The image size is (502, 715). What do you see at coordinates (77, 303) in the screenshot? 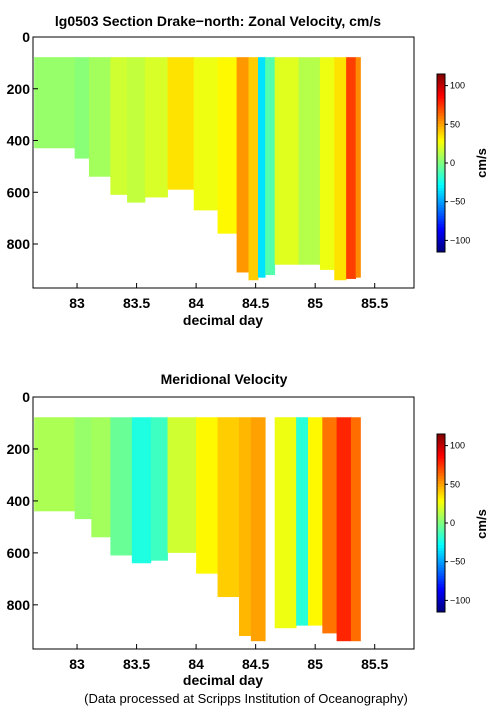
I see `x-tick-label: 83` at bounding box center [77, 303].